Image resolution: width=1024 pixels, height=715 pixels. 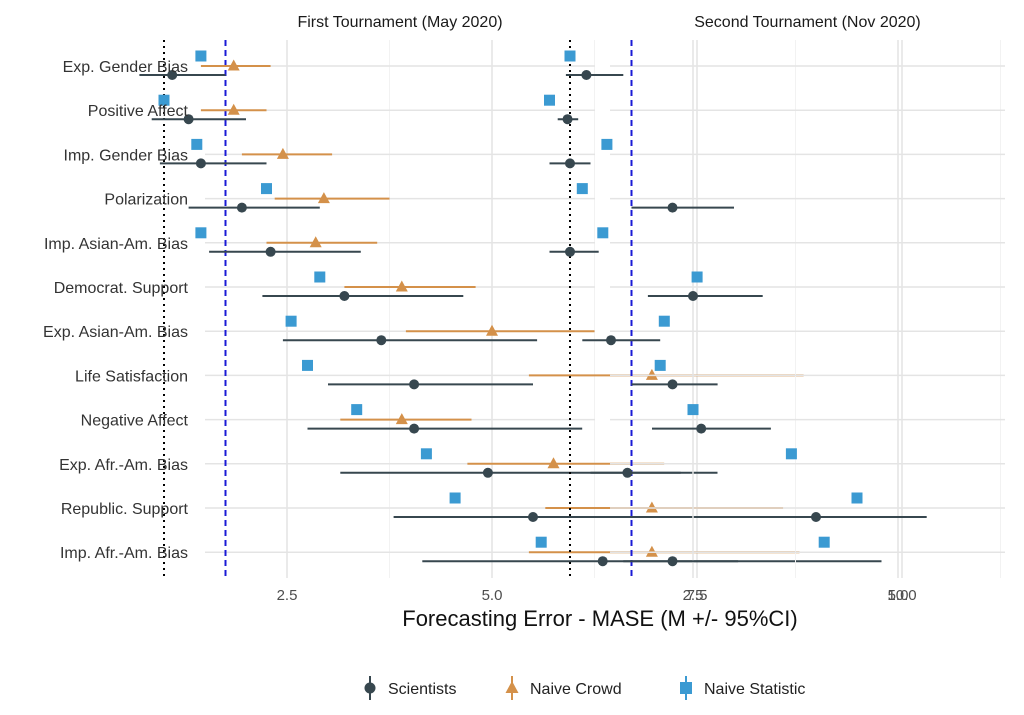 I want to click on legend-key-square, so click(x=686, y=688).